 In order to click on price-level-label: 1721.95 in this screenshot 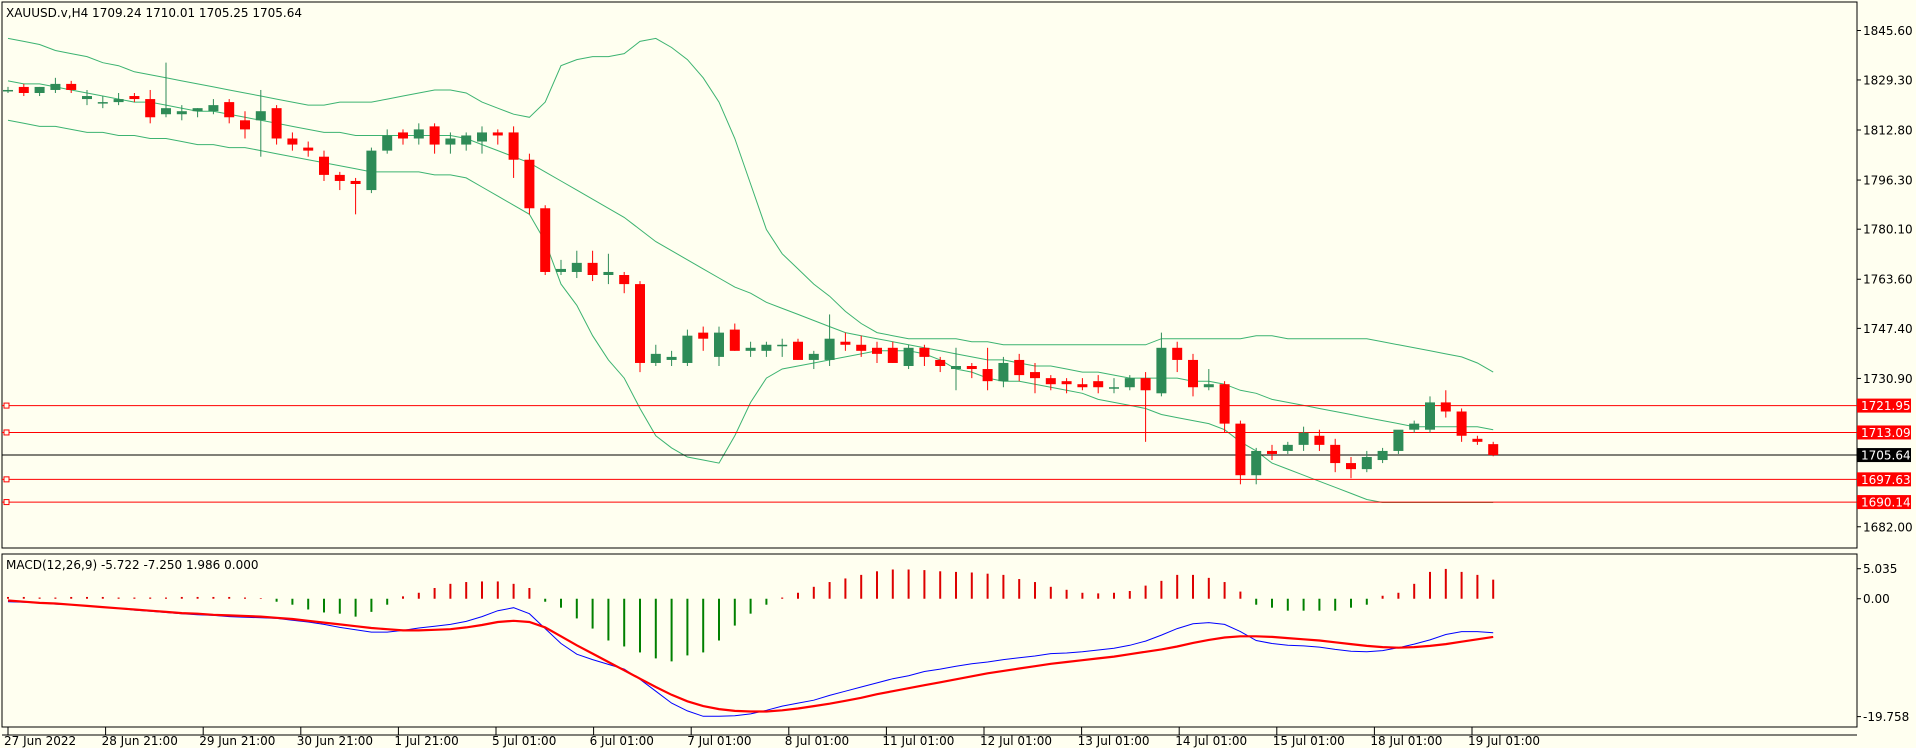, I will do `click(1886, 406)`.